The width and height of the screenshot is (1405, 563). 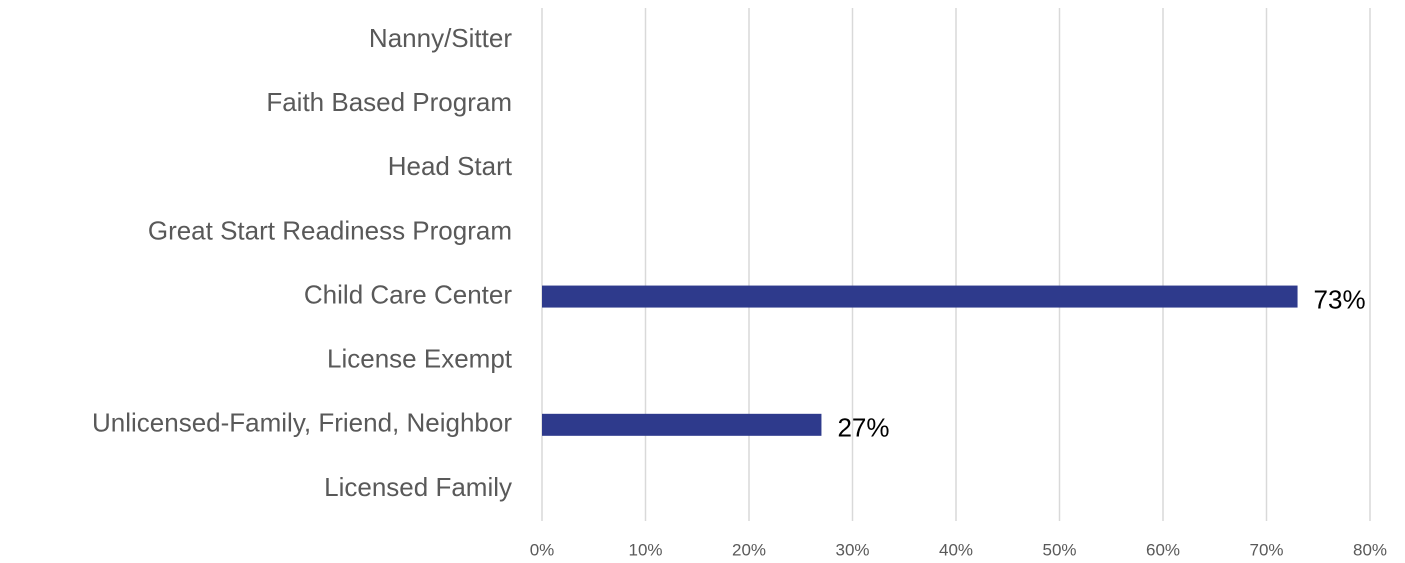 I want to click on y-tick-label: Child Care Center, so click(x=408, y=294).